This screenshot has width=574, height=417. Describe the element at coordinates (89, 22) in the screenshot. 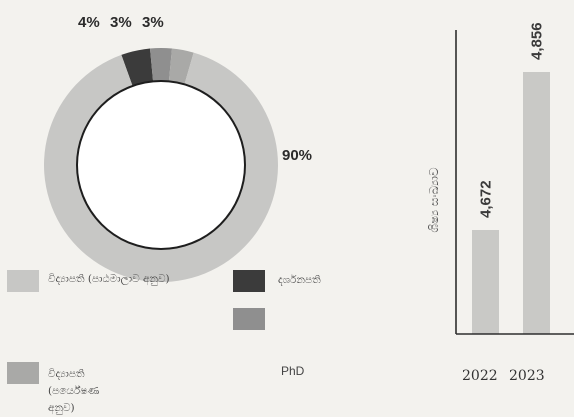

I see `pct-label-4: 4%` at that location.